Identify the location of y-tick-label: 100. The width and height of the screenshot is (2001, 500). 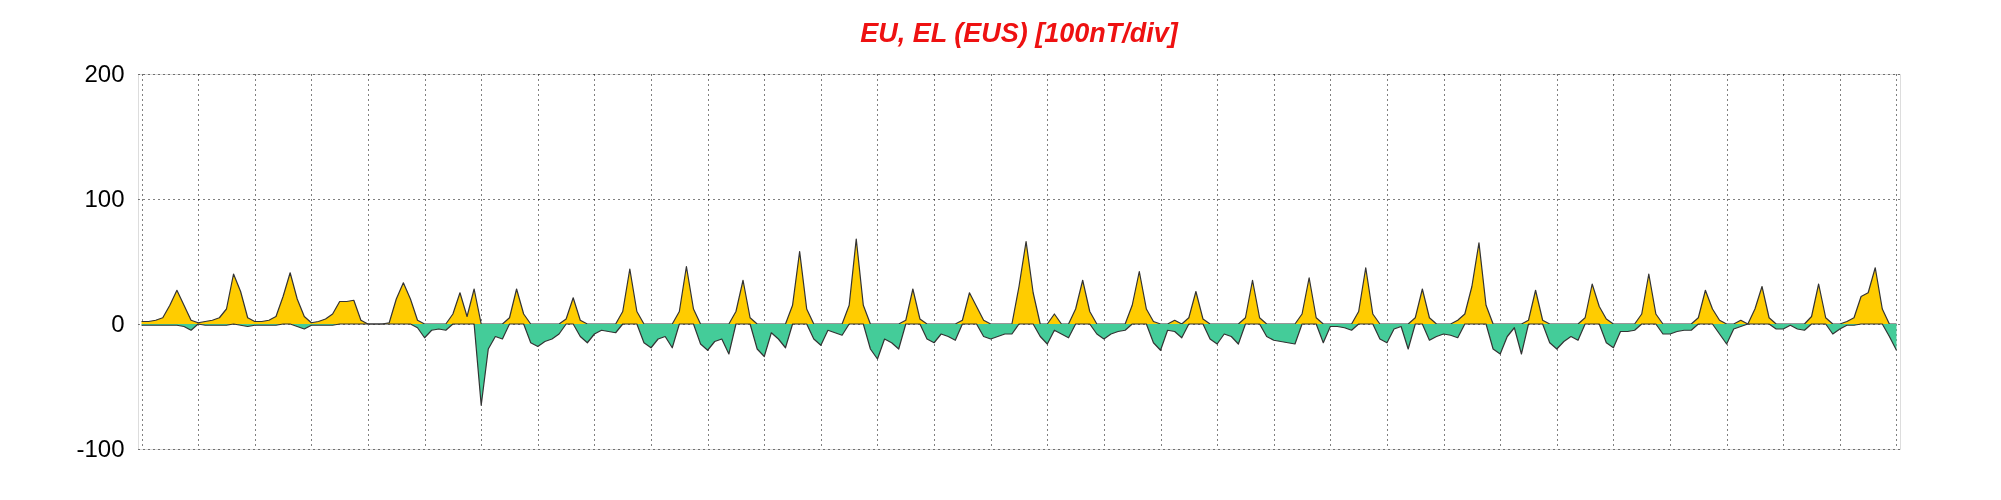
(104, 198).